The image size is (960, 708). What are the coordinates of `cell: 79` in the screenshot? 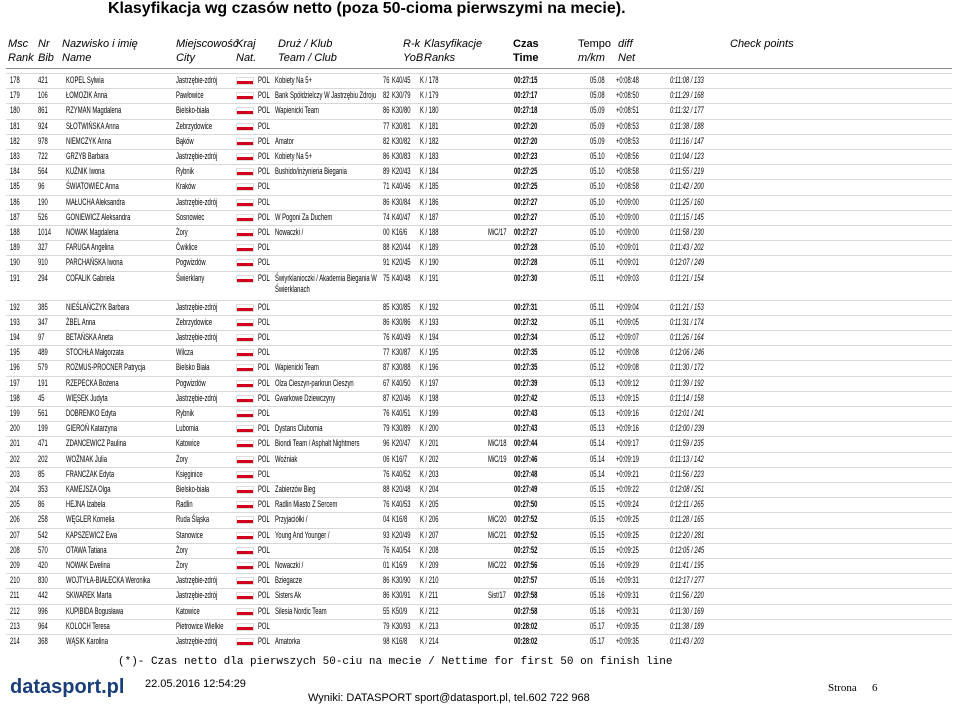 It's located at (386, 625).